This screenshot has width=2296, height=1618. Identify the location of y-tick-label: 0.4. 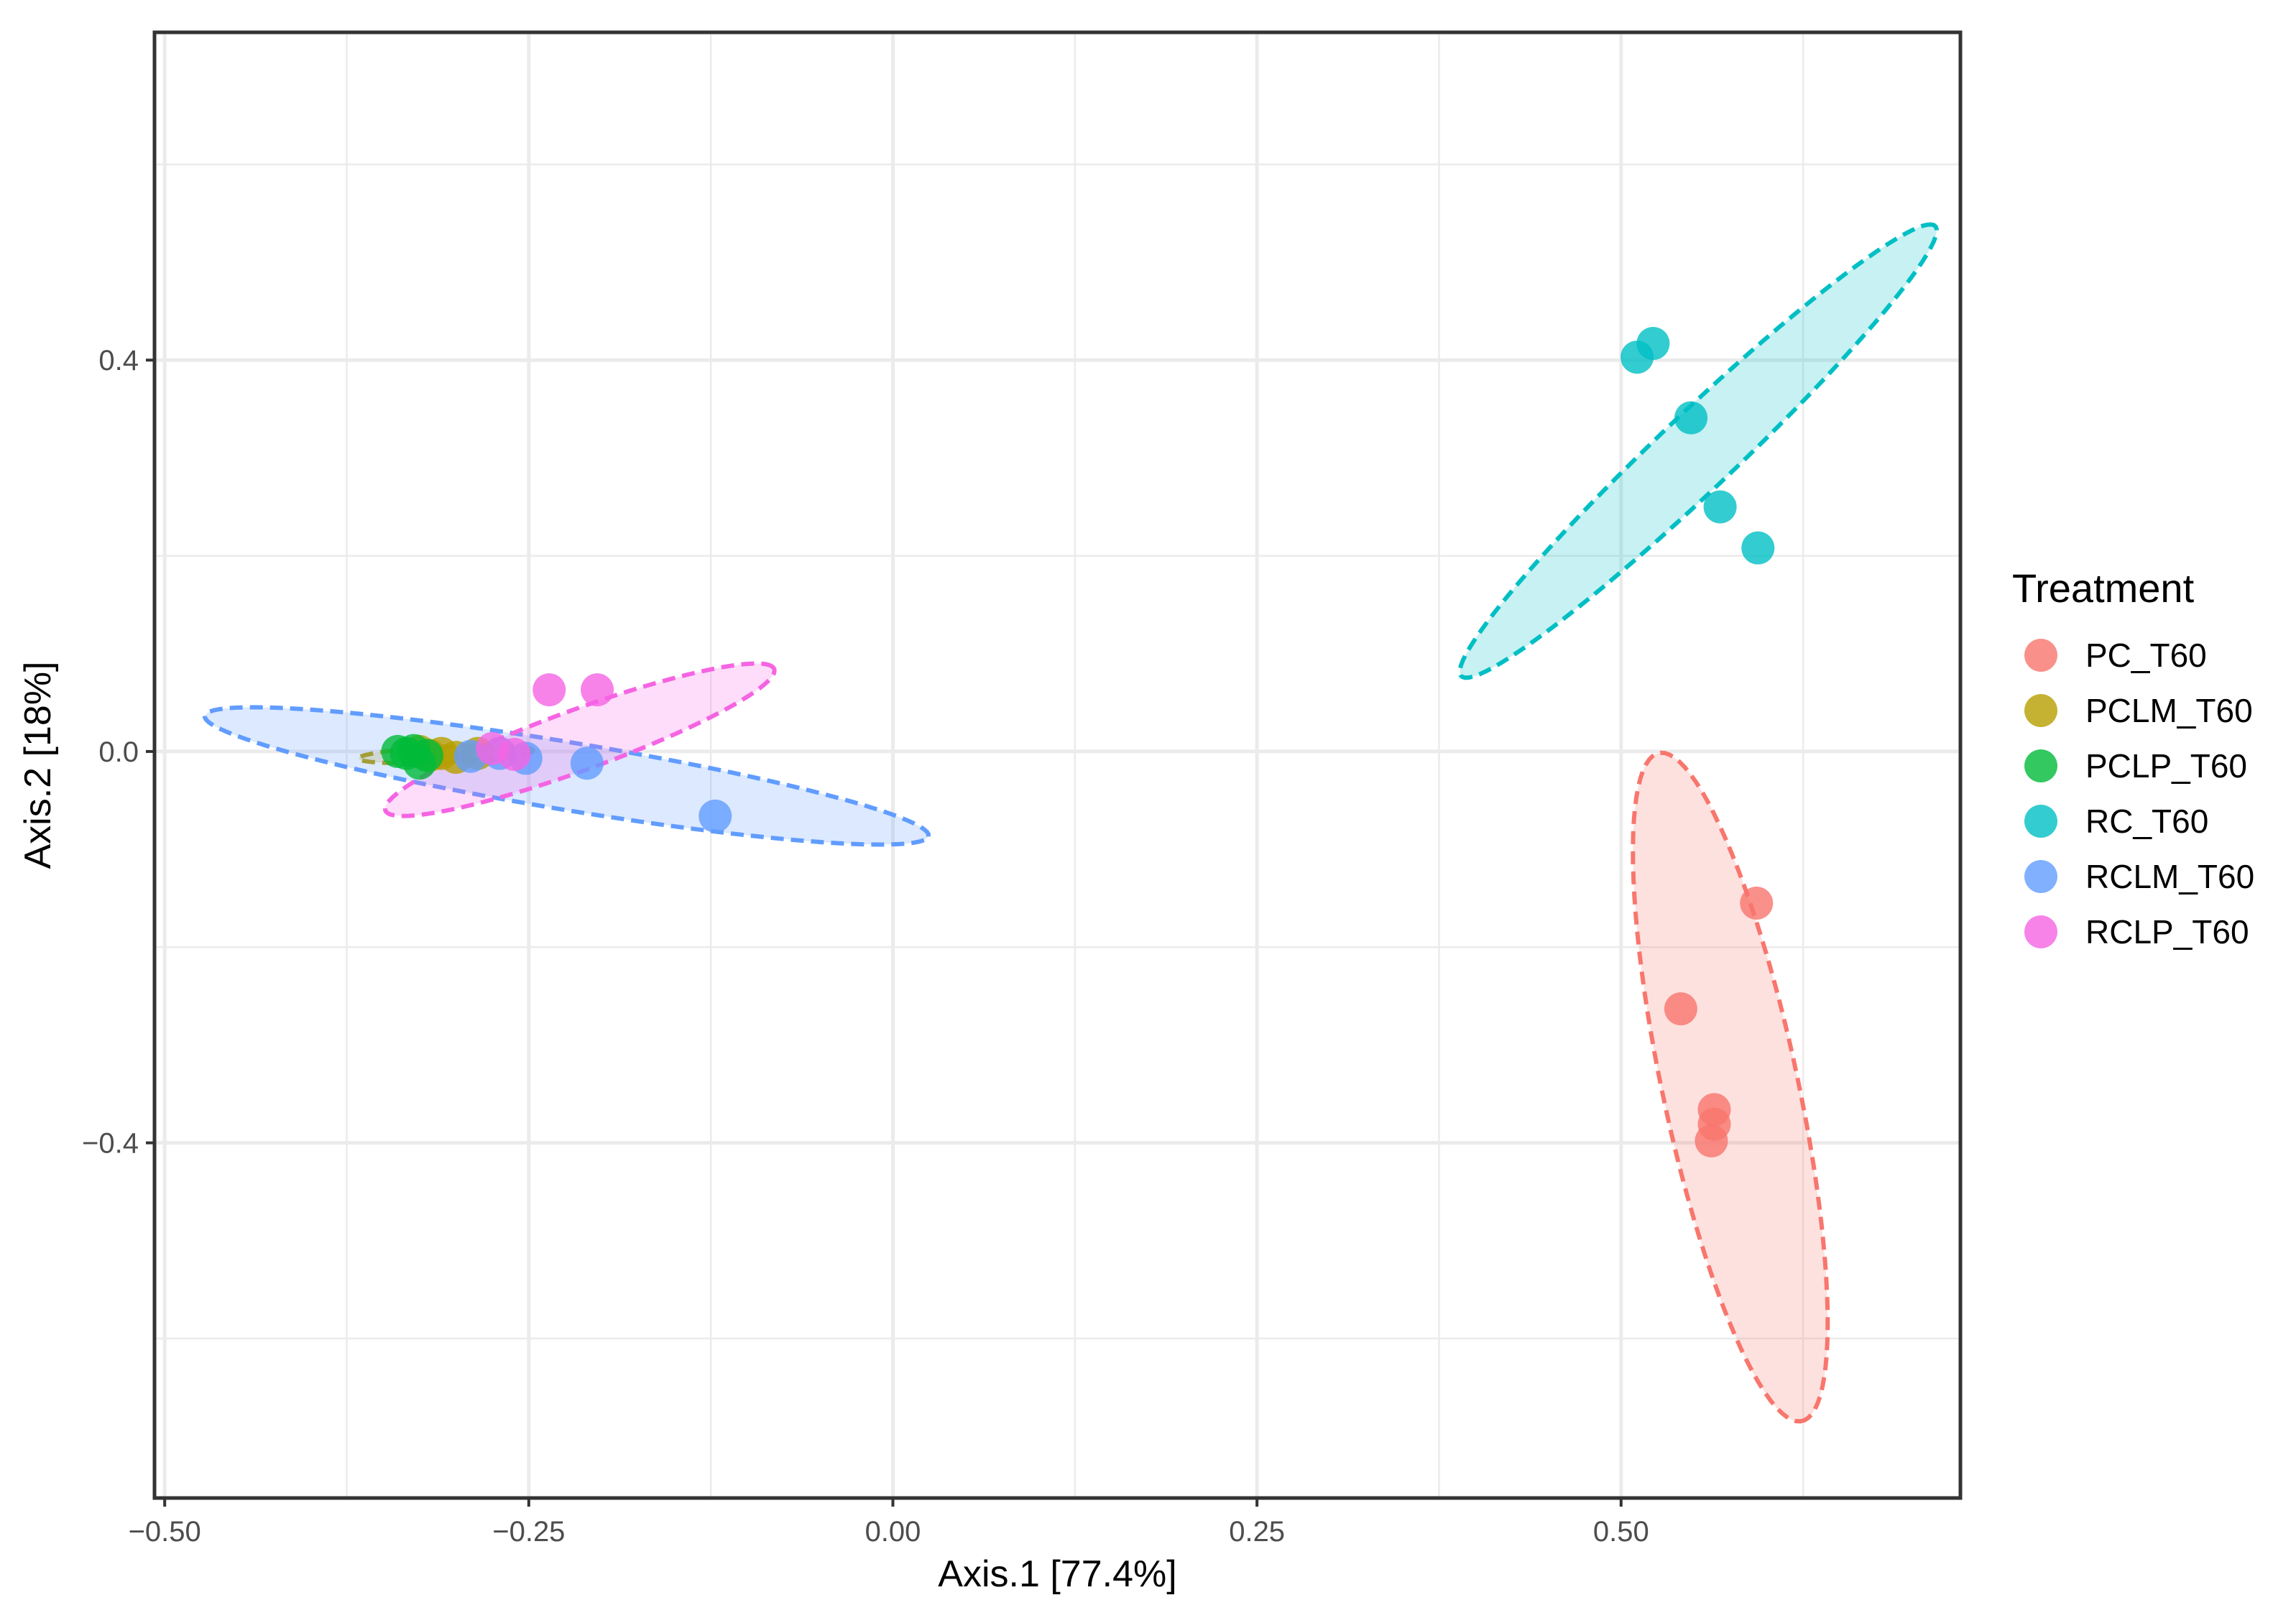
(118, 360).